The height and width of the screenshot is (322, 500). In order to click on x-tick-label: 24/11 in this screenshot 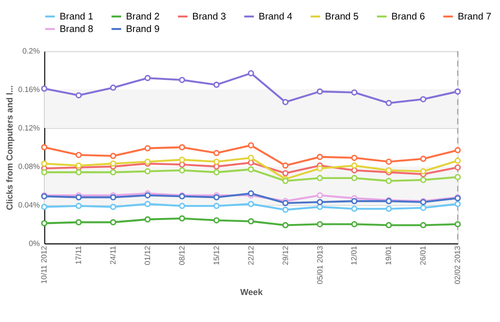, I will do `click(113, 255)`.